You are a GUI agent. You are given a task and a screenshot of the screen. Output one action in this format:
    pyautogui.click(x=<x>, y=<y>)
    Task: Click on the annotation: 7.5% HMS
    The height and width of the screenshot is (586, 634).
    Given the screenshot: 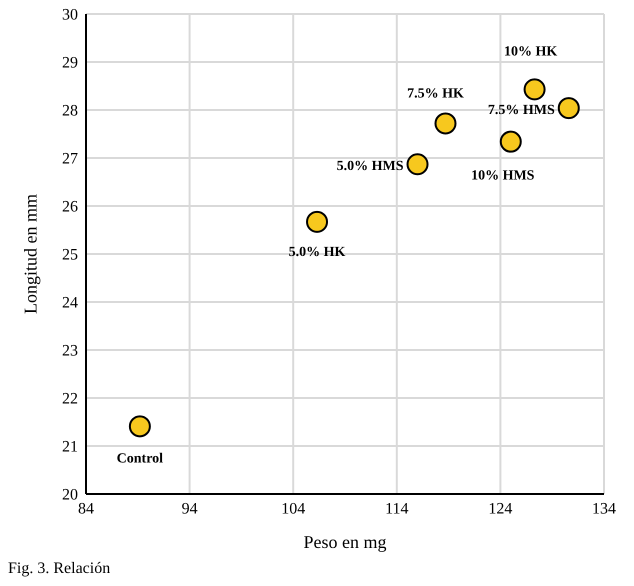 What is the action you would take?
    pyautogui.click(x=521, y=110)
    